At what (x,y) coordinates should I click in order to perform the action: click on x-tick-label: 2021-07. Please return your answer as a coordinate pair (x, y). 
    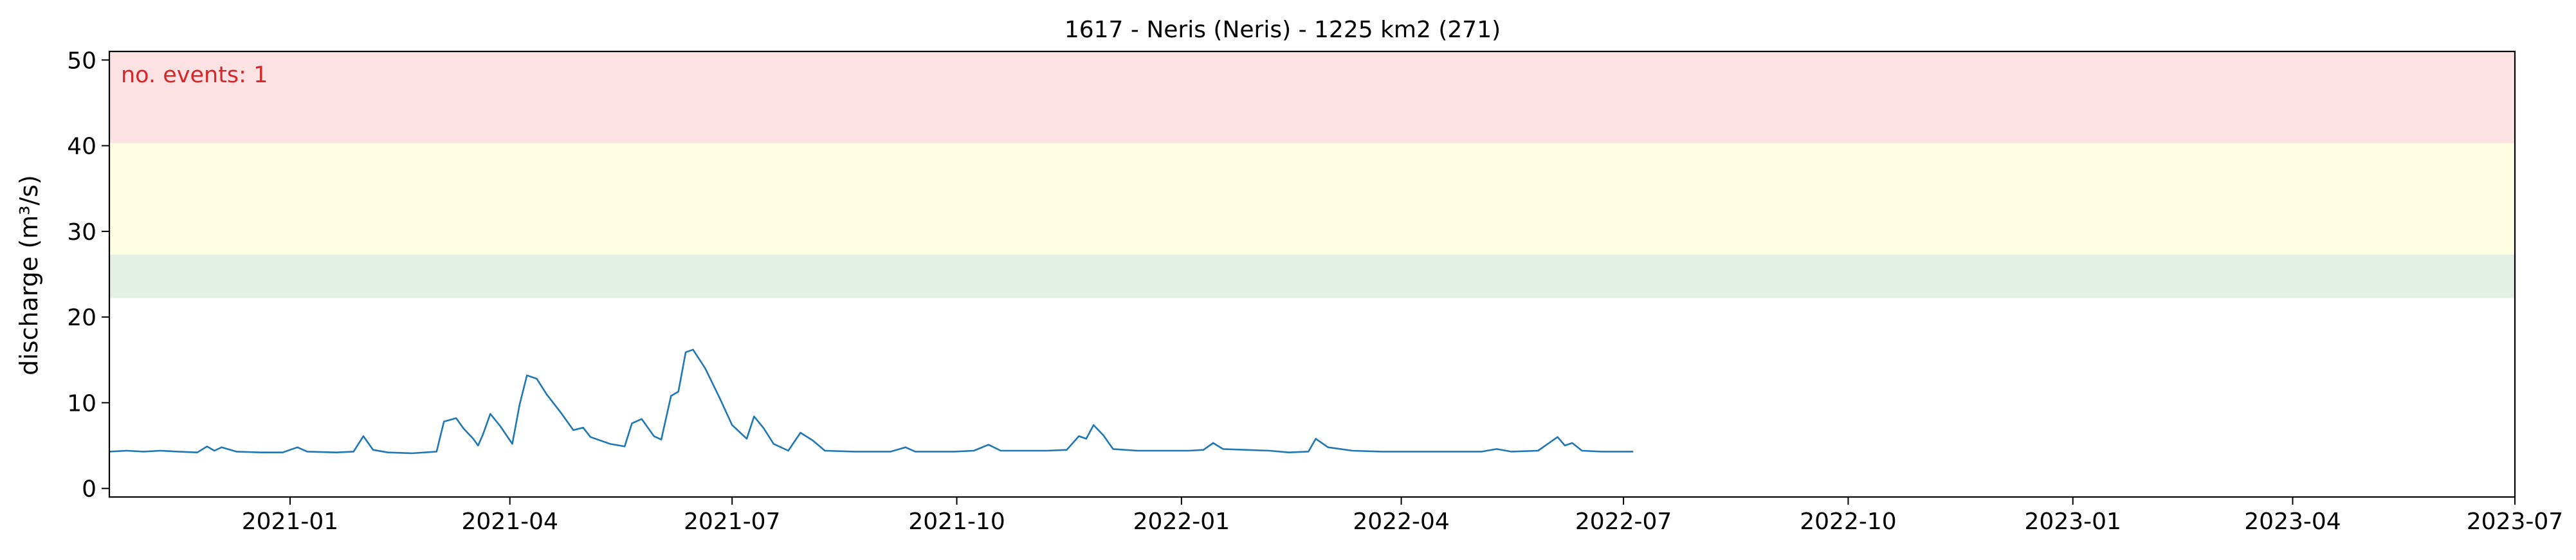
    Looking at the image, I should click on (732, 522).